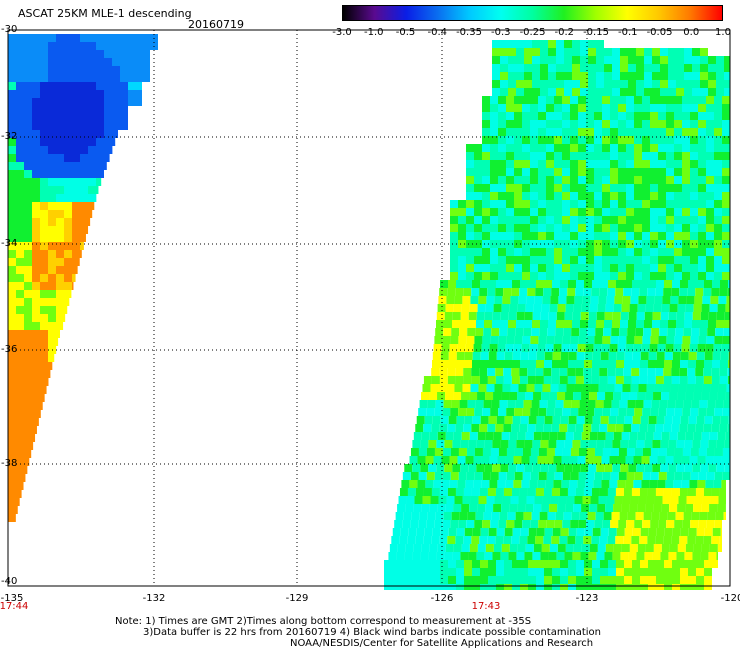 The image size is (740, 650). I want to click on color-scale-label: -0.15, so click(596, 32).